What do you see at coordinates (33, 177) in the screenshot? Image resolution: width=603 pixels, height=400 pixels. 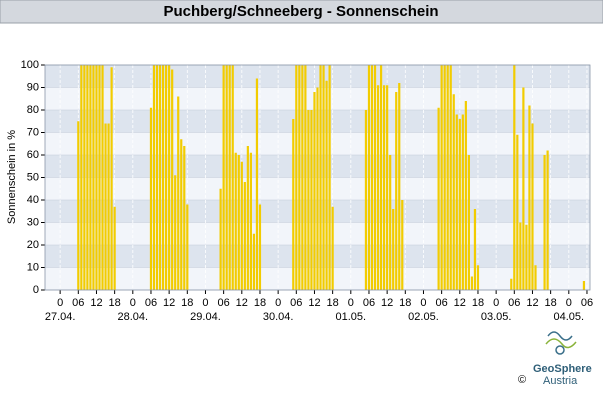 I see `y-tick-label: 50` at bounding box center [33, 177].